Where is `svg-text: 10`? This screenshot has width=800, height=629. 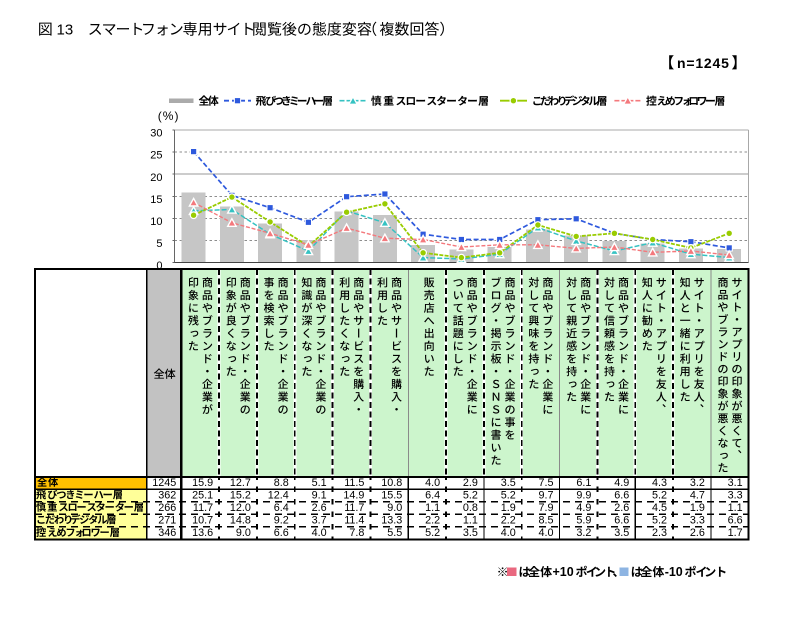
svg-text: 10 is located at coordinates (156, 222).